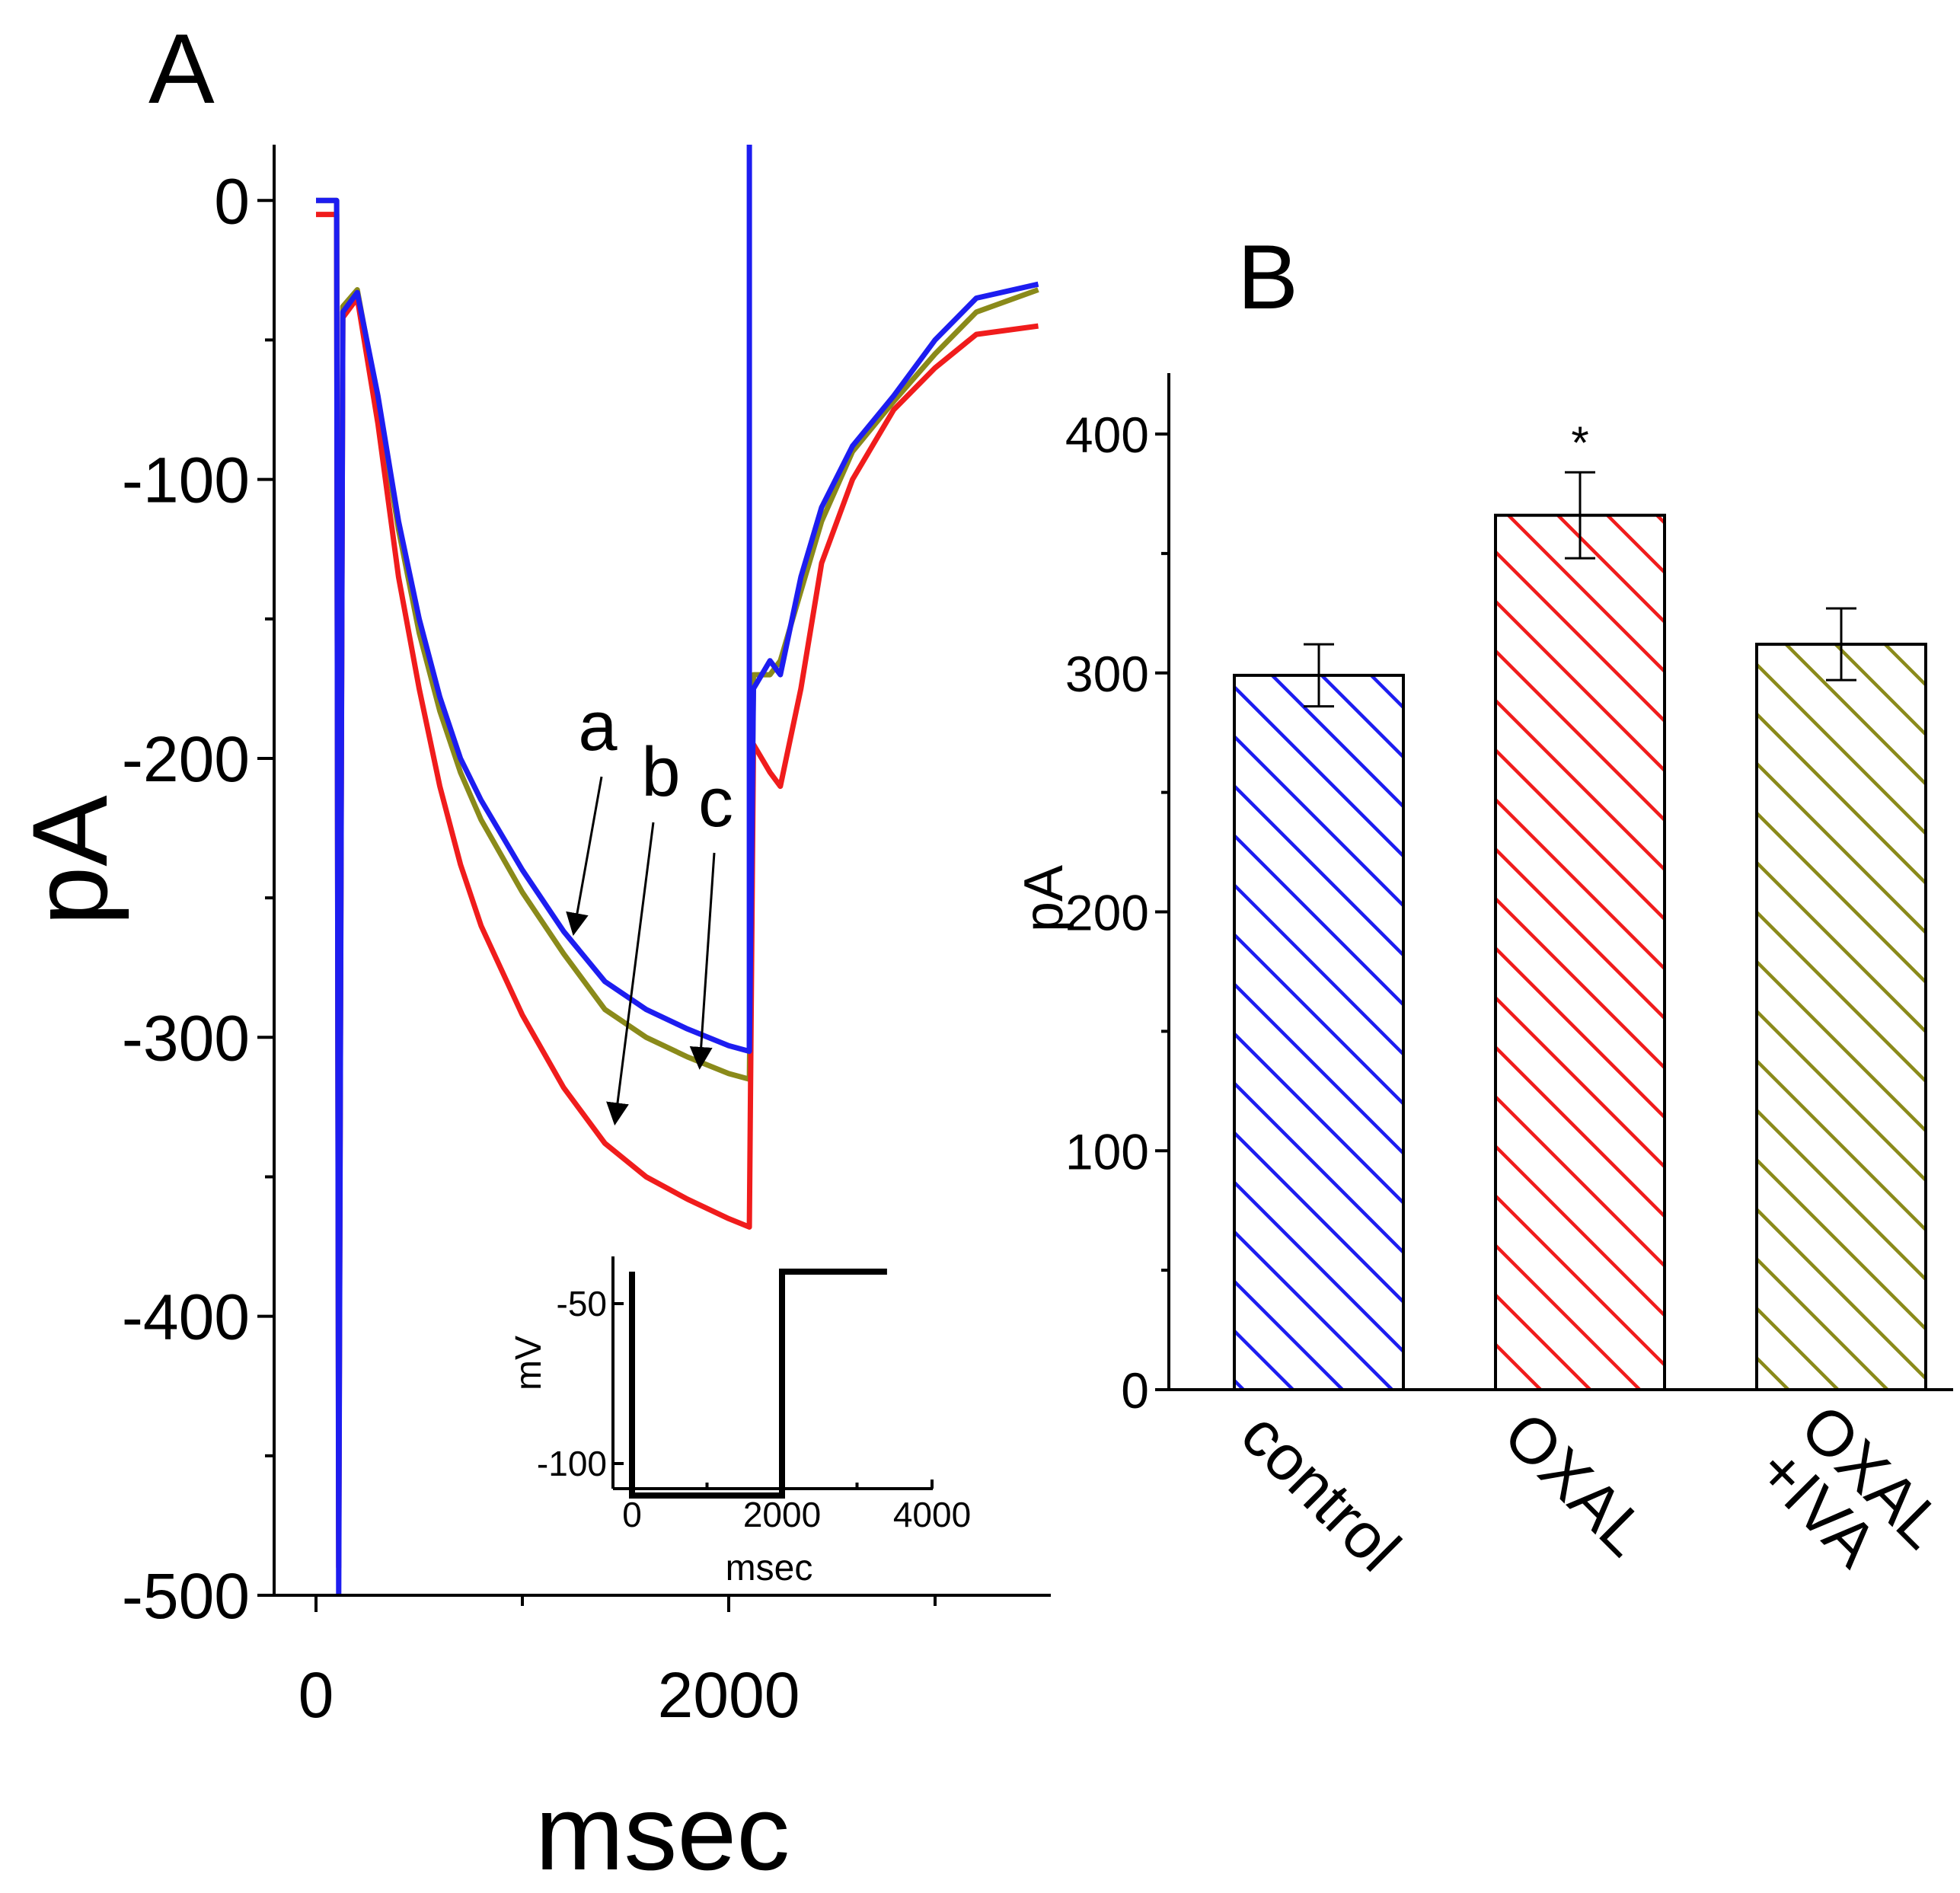 The width and height of the screenshot is (1960, 1893). What do you see at coordinates (630, 974) in the screenshot?
I see `annotation-arrow-b` at bounding box center [630, 974].